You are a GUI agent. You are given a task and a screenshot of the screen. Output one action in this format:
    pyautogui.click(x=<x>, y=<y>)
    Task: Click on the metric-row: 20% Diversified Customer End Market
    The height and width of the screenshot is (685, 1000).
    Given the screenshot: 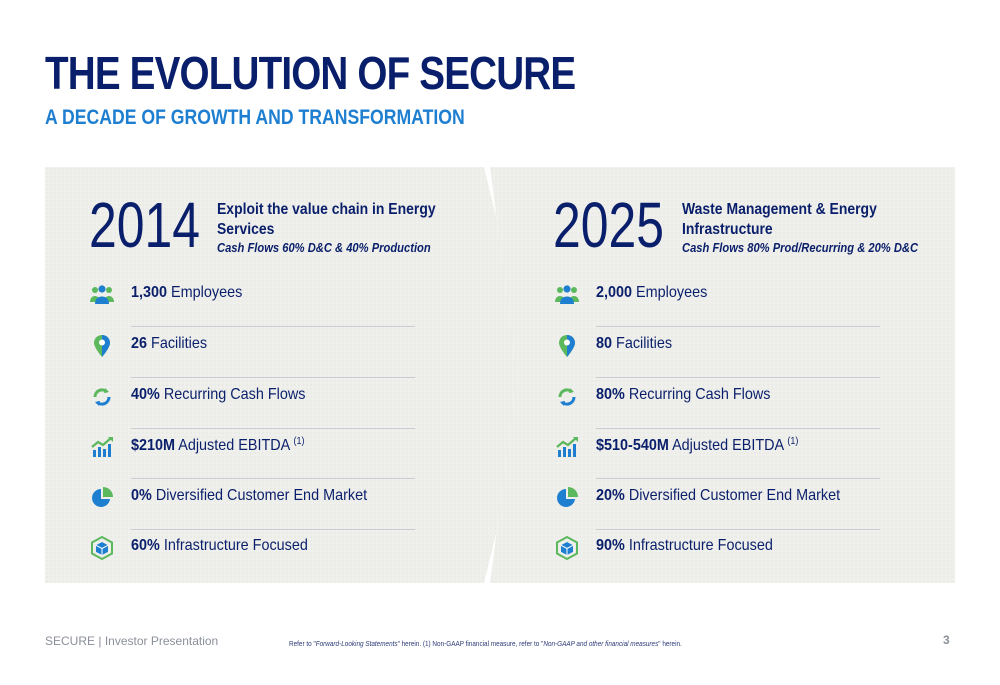 What is the action you would take?
    pyautogui.click(x=715, y=505)
    